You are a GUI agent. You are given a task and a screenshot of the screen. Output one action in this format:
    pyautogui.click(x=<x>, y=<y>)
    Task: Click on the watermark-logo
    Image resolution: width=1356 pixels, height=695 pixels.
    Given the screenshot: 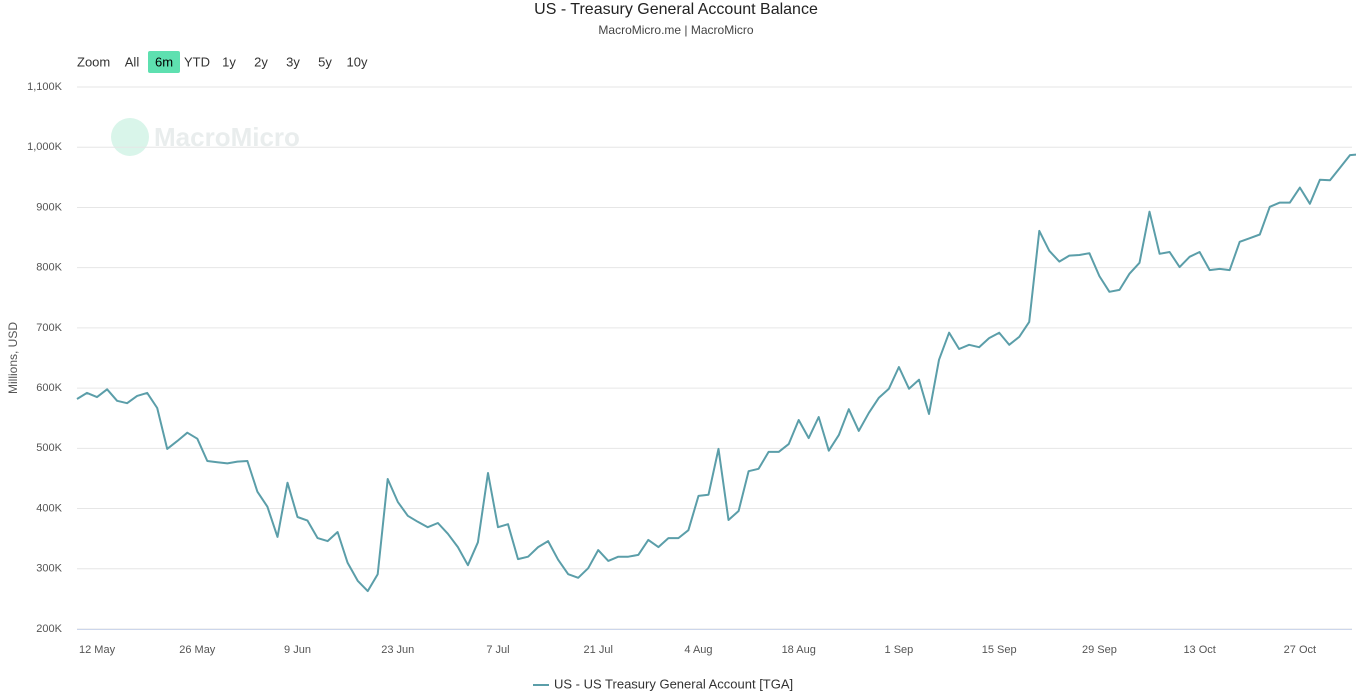 What is the action you would take?
    pyautogui.click(x=130, y=137)
    